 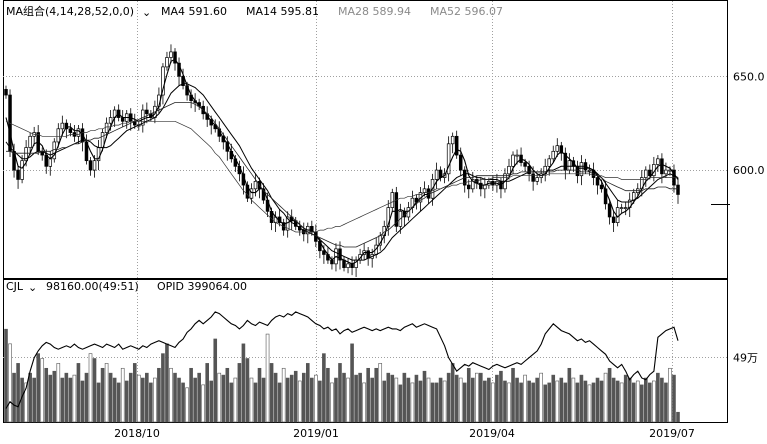 I want to click on volume-indicator-label: CJL, so click(x=15, y=286).